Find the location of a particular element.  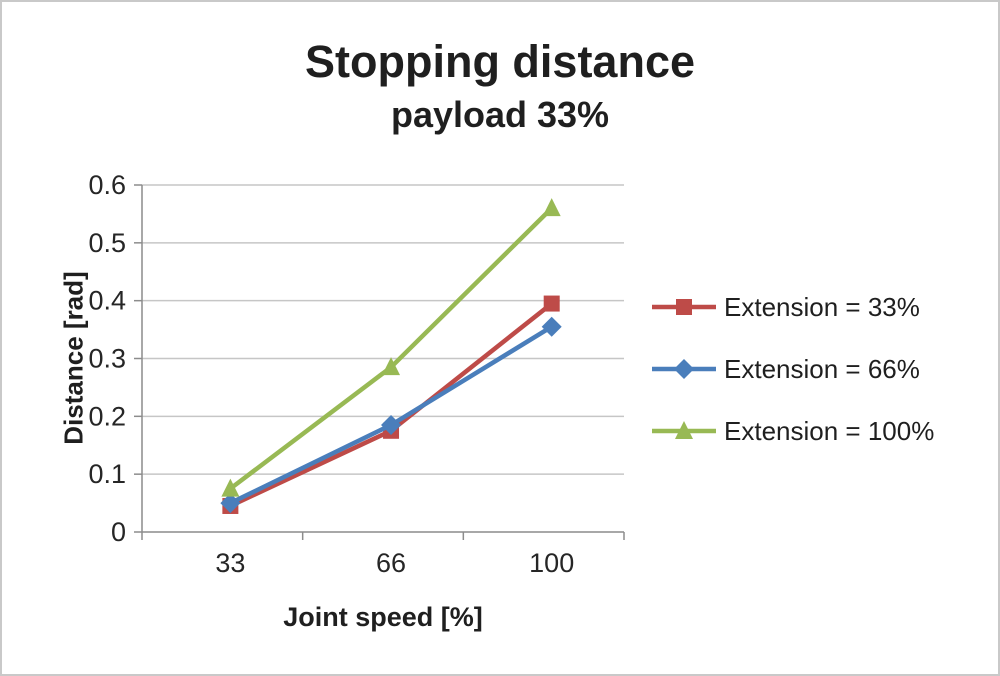

y-tick-label: 0.1 is located at coordinates (107, 474).